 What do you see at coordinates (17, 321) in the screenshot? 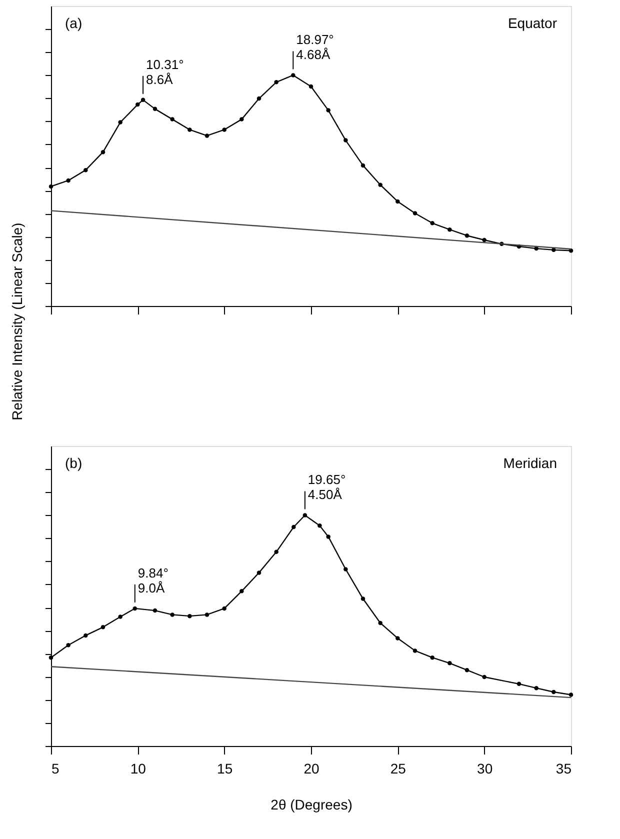
I see `y-axis-title: Relative Intensity (Linear Scale)` at bounding box center [17, 321].